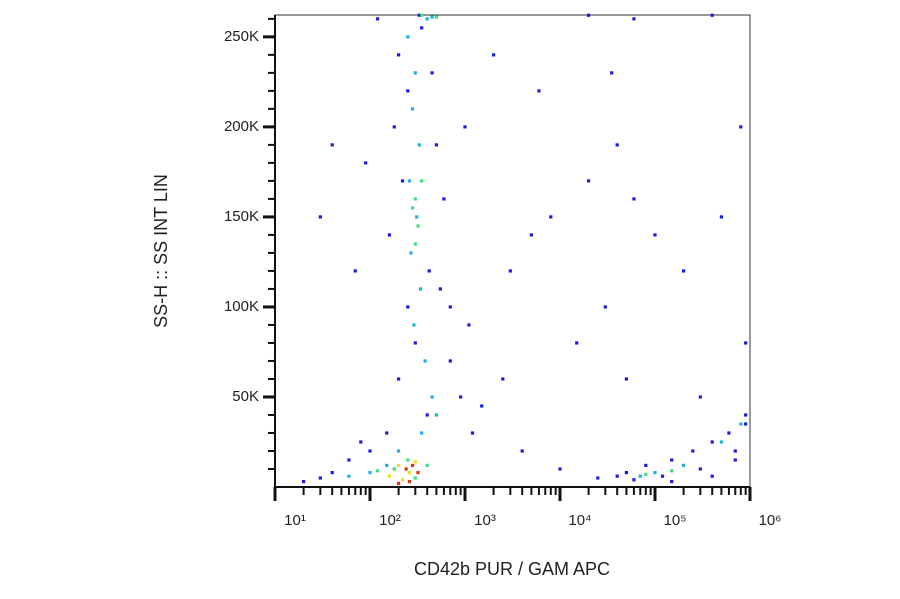 The height and width of the screenshot is (599, 900). What do you see at coordinates (241, 36) in the screenshot?
I see `y-tick-label: 250K` at bounding box center [241, 36].